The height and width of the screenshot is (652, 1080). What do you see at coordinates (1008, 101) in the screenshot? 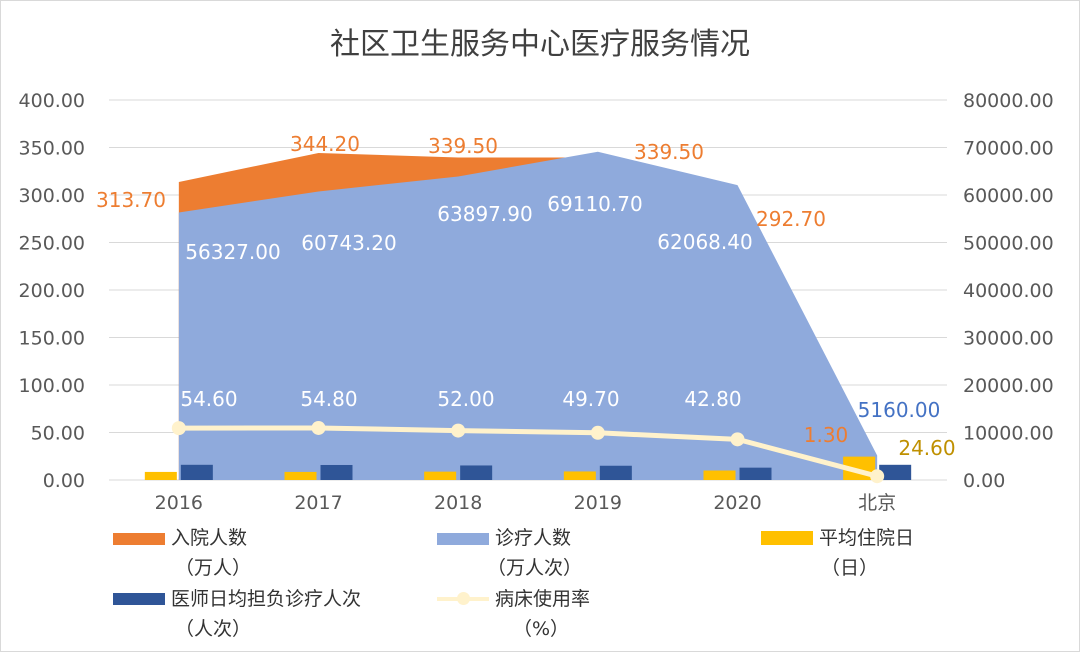
I see `y-right-tick-label: 80000.00` at bounding box center [1008, 101].